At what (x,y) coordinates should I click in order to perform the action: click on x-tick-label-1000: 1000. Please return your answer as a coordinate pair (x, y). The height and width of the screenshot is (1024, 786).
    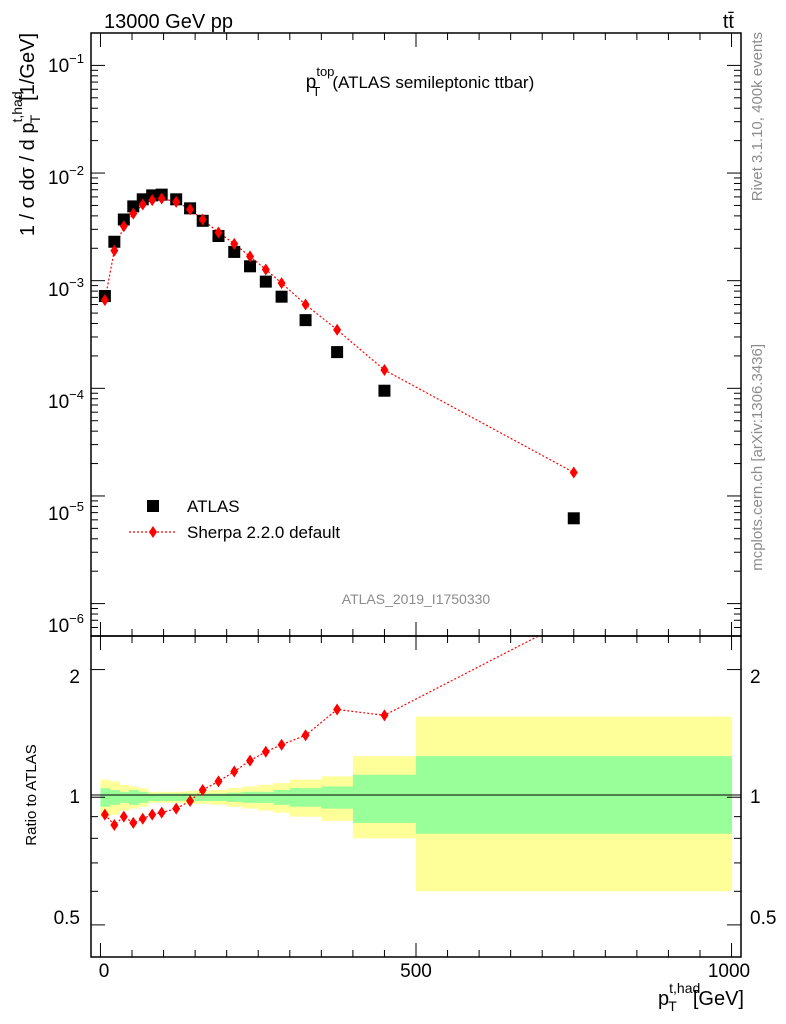
    Looking at the image, I should click on (729, 971).